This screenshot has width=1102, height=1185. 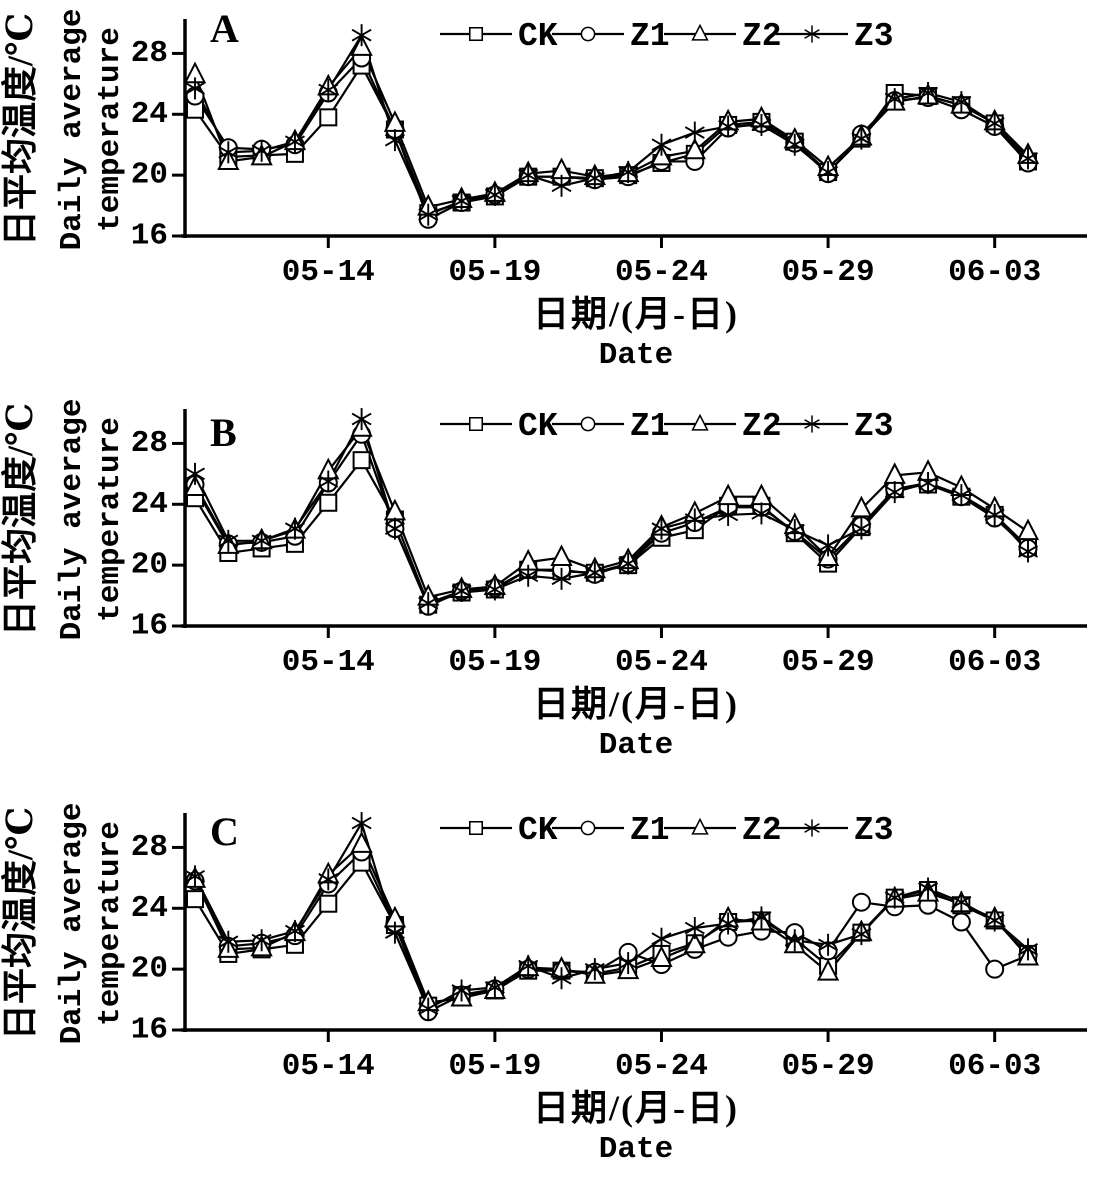 What do you see at coordinates (611, 923) in the screenshot?
I see `series-line-Z2` at bounding box center [611, 923].